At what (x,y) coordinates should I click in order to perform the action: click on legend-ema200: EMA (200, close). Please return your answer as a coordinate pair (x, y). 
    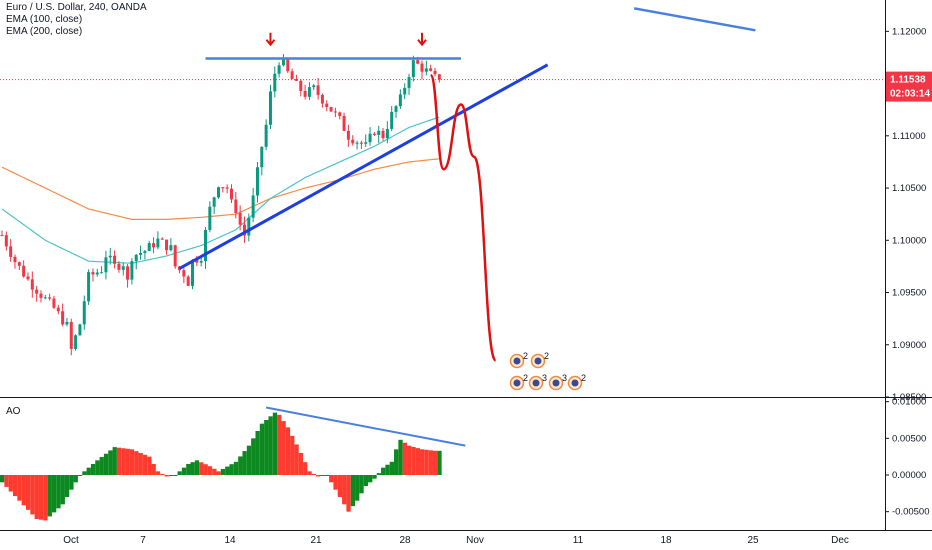
    Looking at the image, I should click on (44, 31).